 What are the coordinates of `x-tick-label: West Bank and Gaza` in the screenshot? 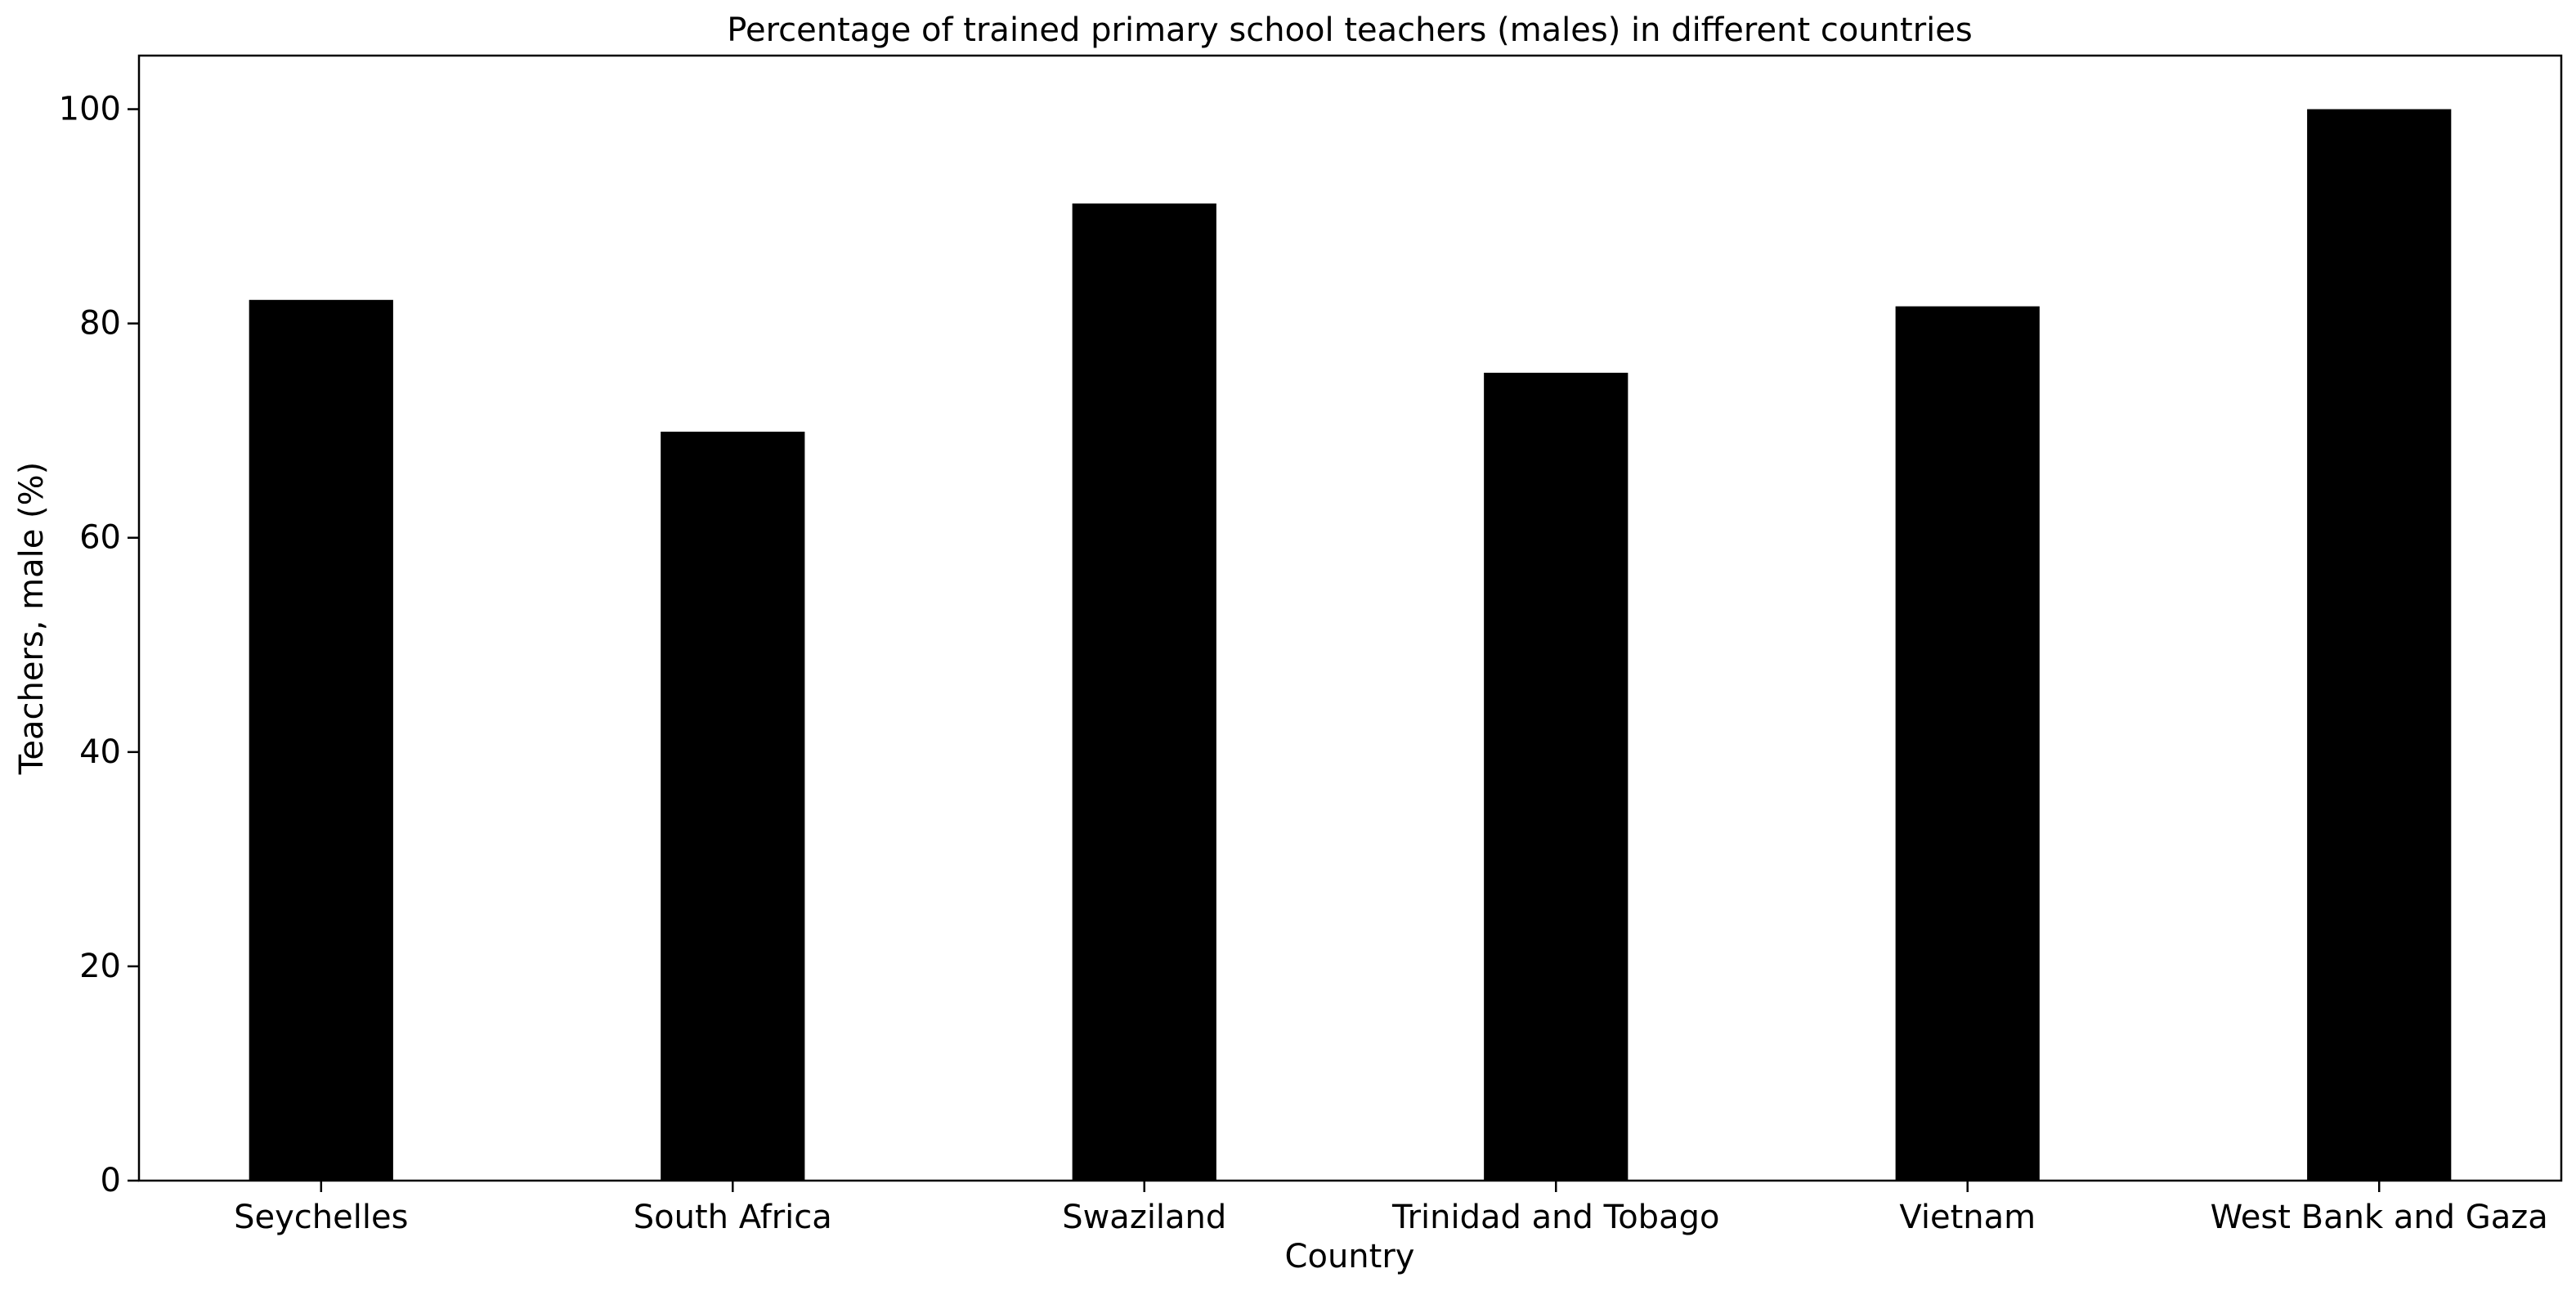 It's located at (2379, 1217).